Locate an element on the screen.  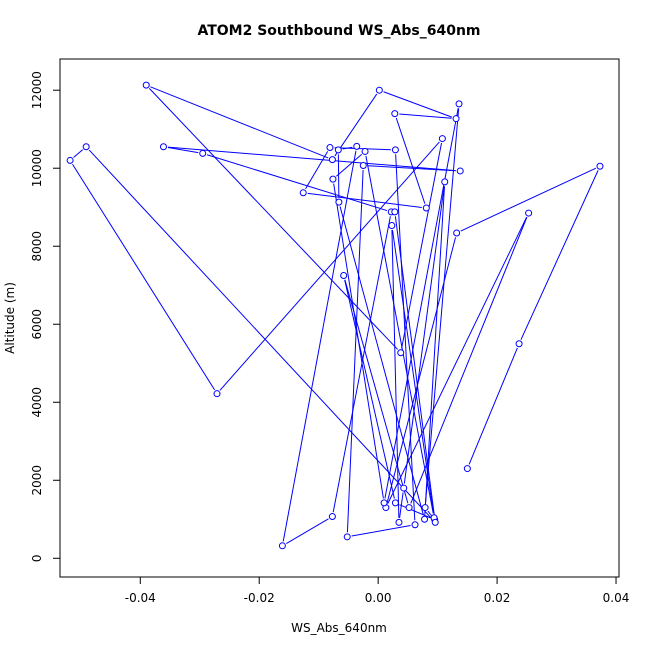
y-tick-label: 6000 is located at coordinates (37, 324).